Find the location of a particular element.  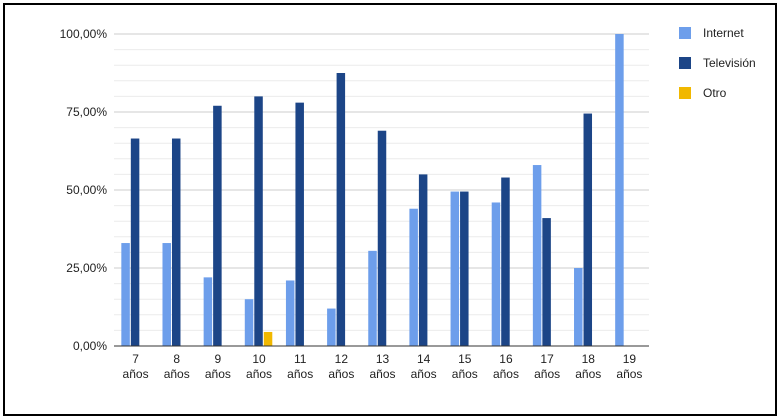

x-tick-label: 18 años is located at coordinates (588, 366).